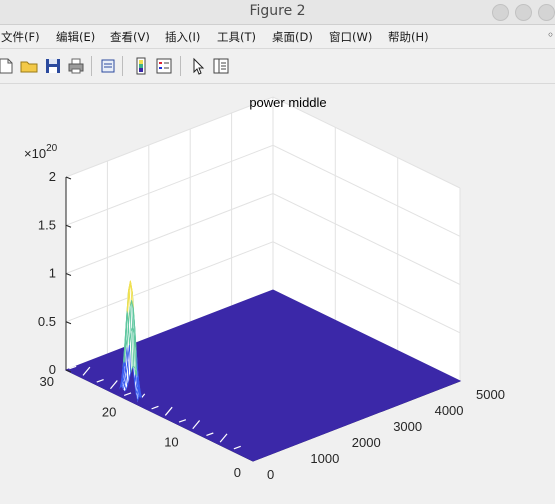 This screenshot has width=555, height=504. What do you see at coordinates (198, 66) in the screenshot?
I see `pointer-icon` at bounding box center [198, 66].